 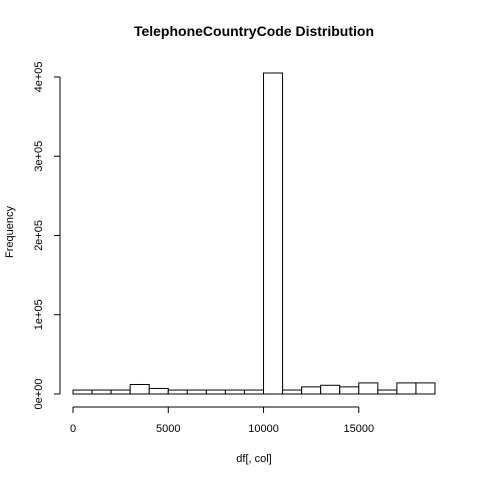 What do you see at coordinates (39, 235) in the screenshot?
I see `y-tick-label-2: 2e+05` at bounding box center [39, 235].